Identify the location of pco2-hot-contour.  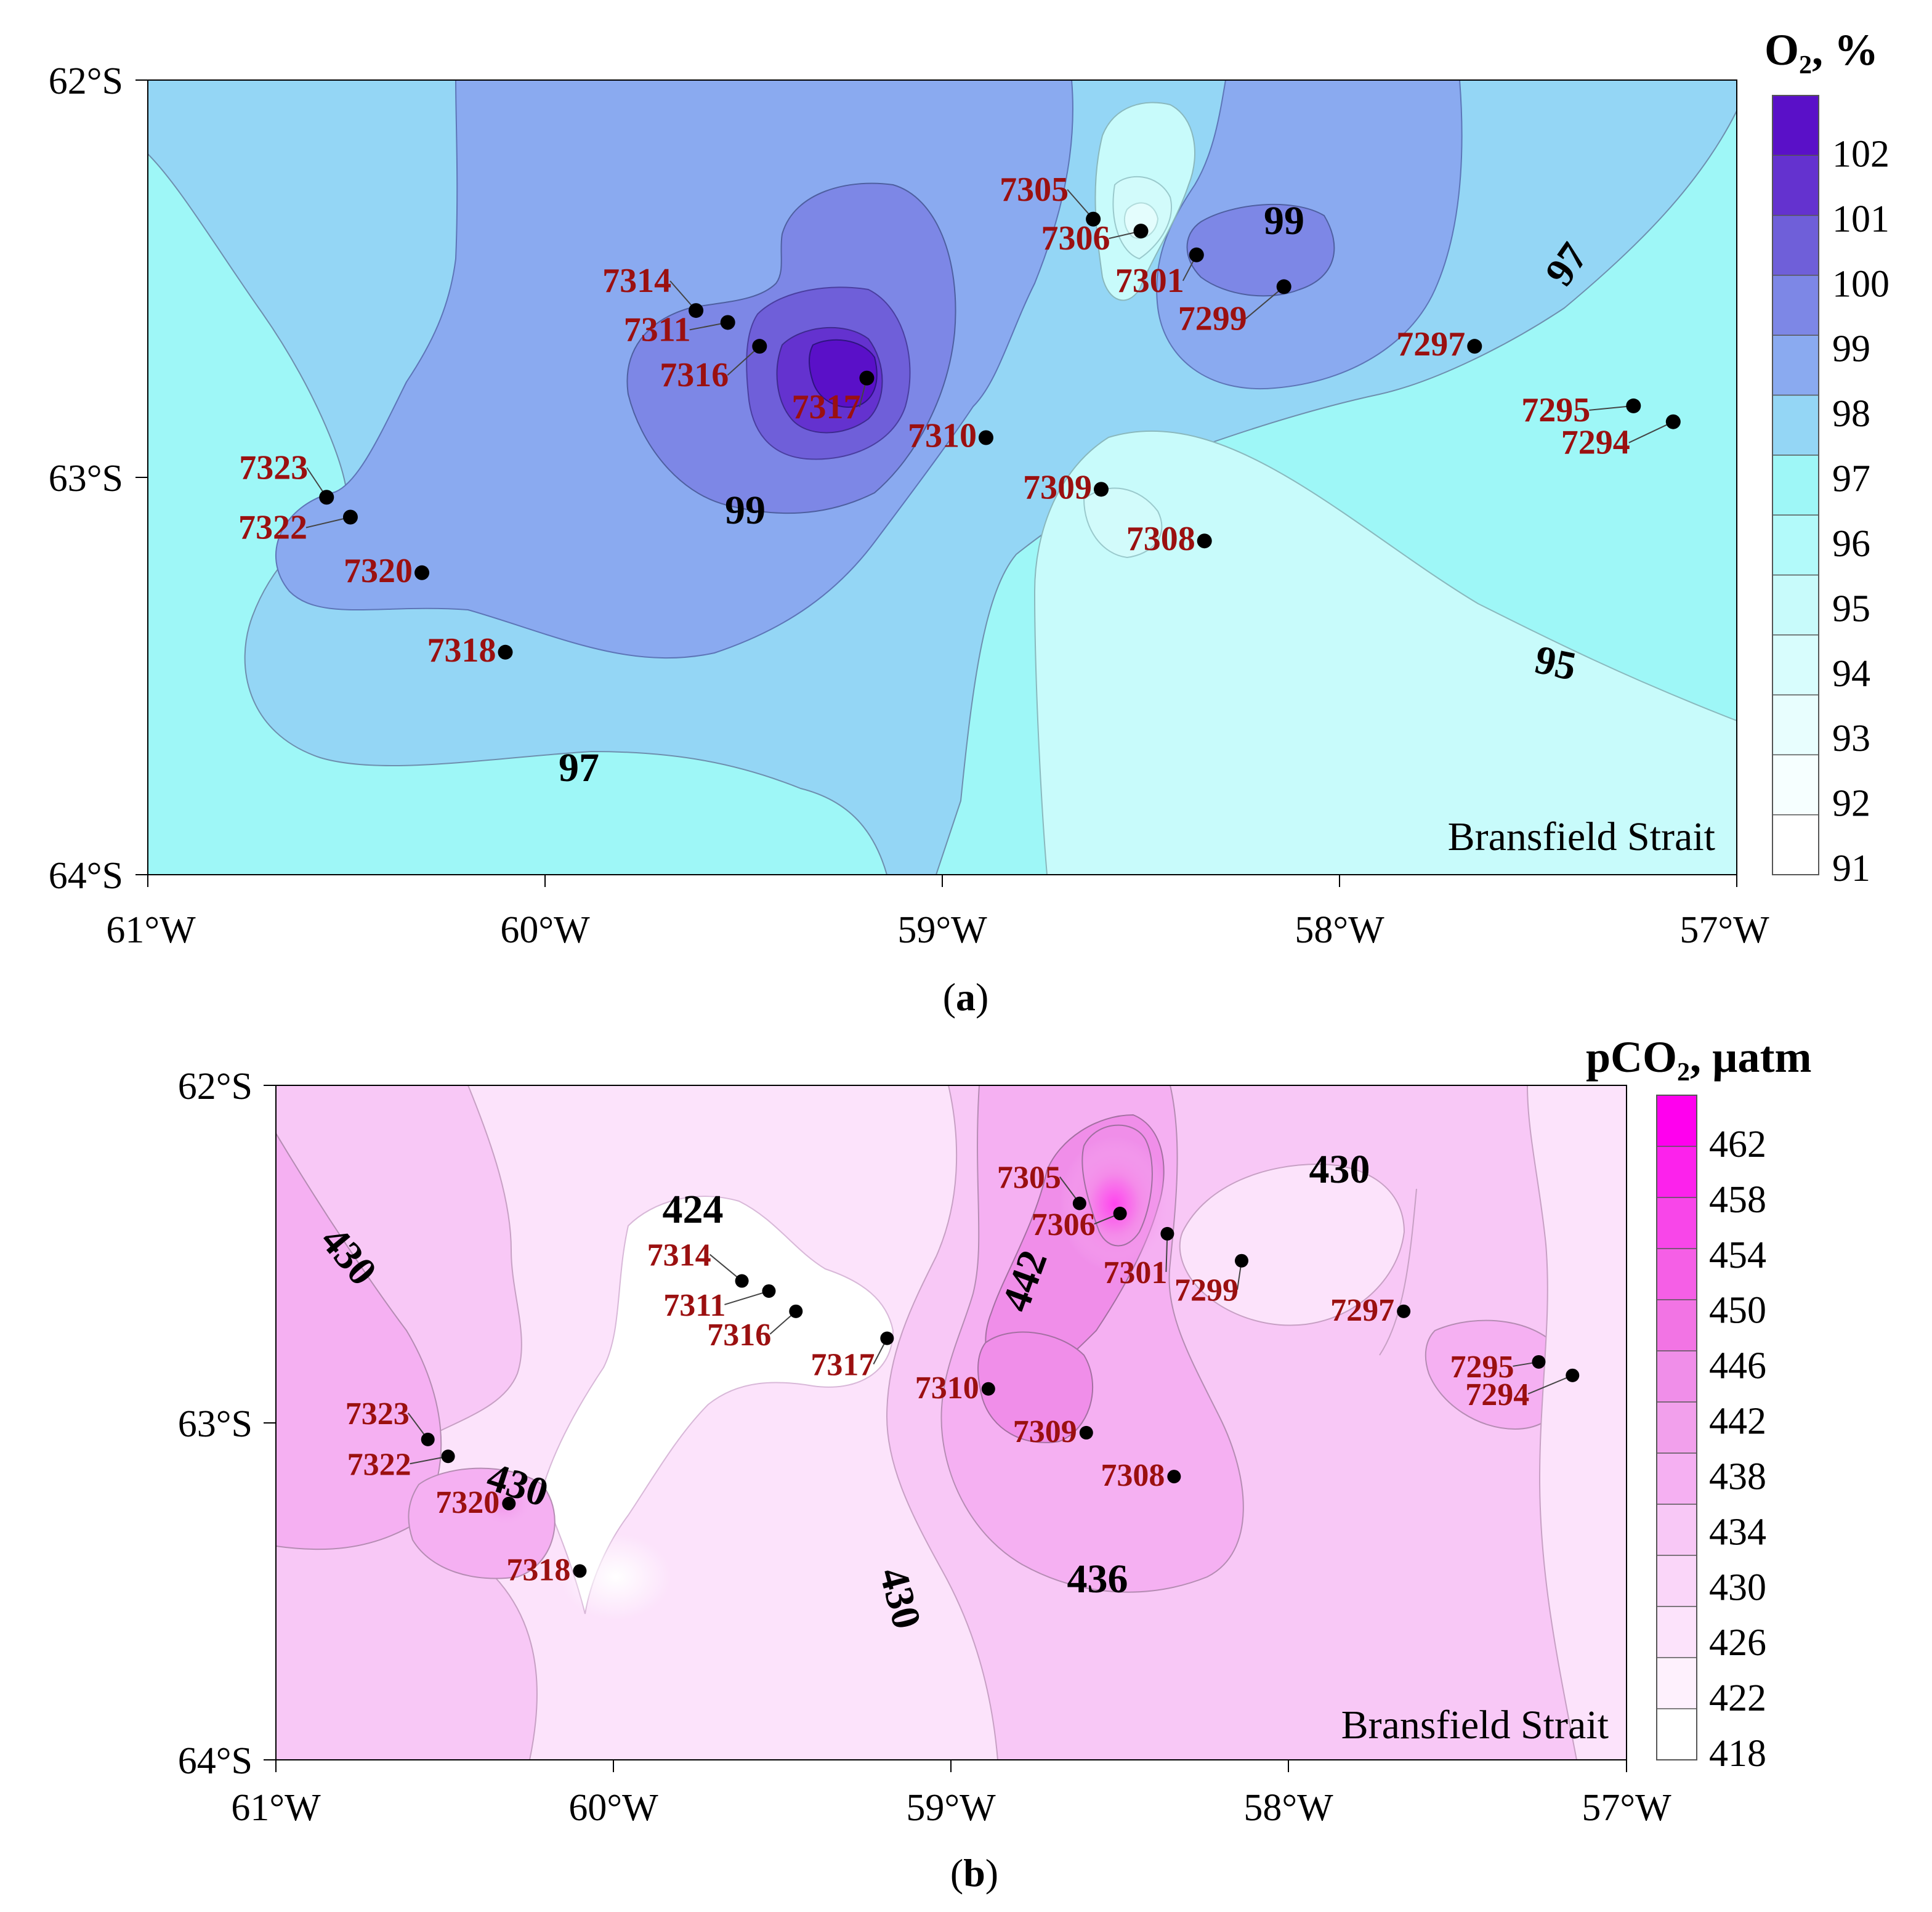
(1117, 1185).